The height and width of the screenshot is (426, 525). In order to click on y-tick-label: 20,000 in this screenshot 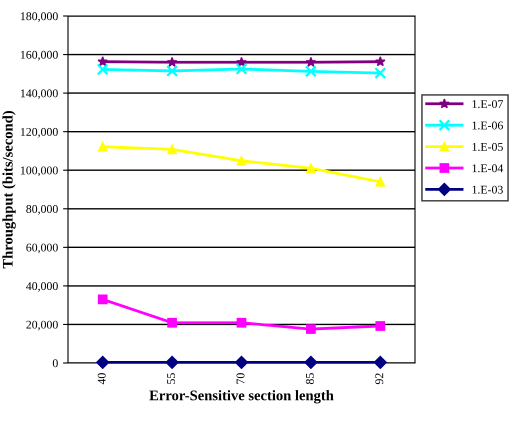, I will do `click(42, 325)`.